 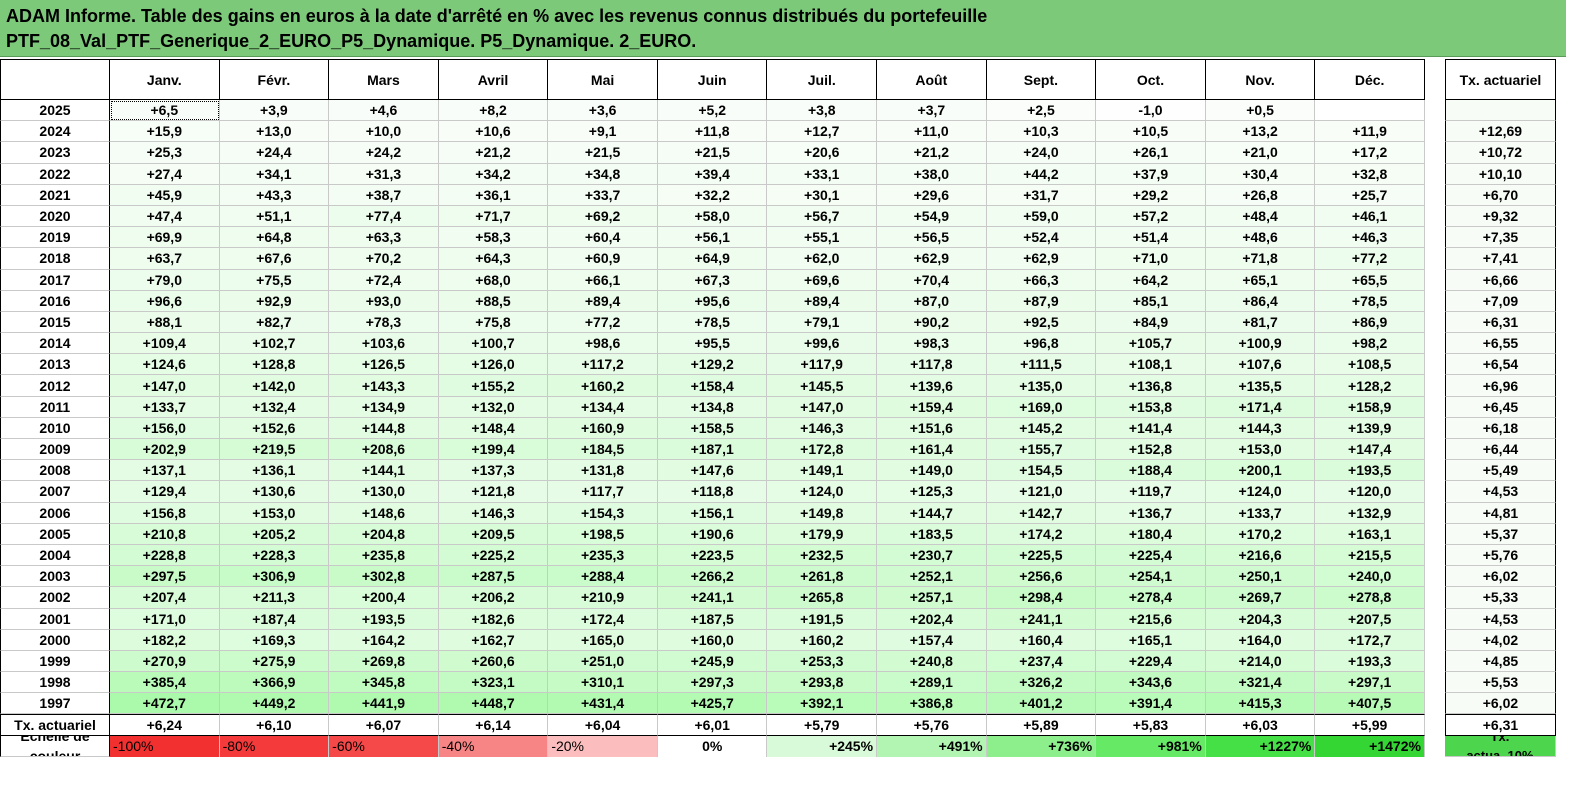 I want to click on header-month: Janv., so click(x=165, y=79).